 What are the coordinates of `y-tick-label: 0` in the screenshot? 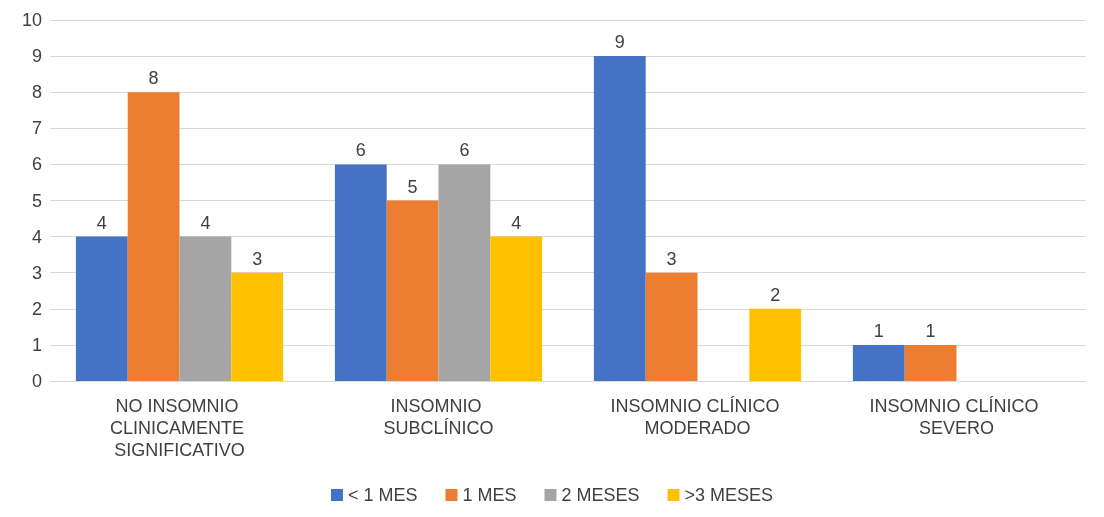 It's located at (36, 381).